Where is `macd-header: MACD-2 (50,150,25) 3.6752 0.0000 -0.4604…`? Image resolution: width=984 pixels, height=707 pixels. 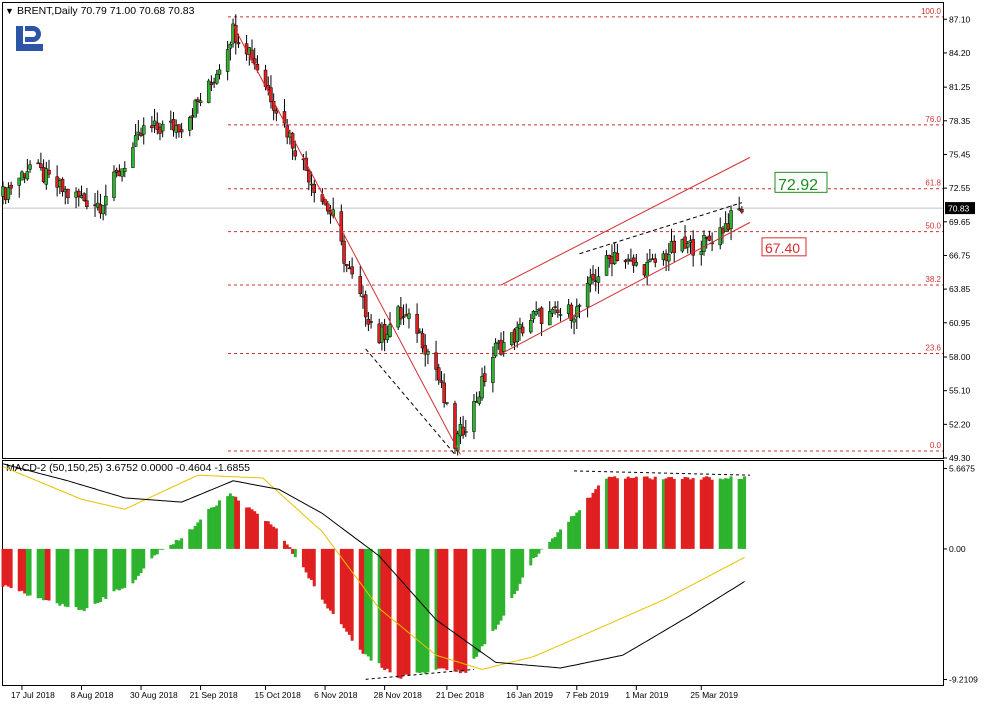
macd-header: MACD-2 (50,150,25) 3.6752 0.0000 -0.4604… is located at coordinates (128, 468).